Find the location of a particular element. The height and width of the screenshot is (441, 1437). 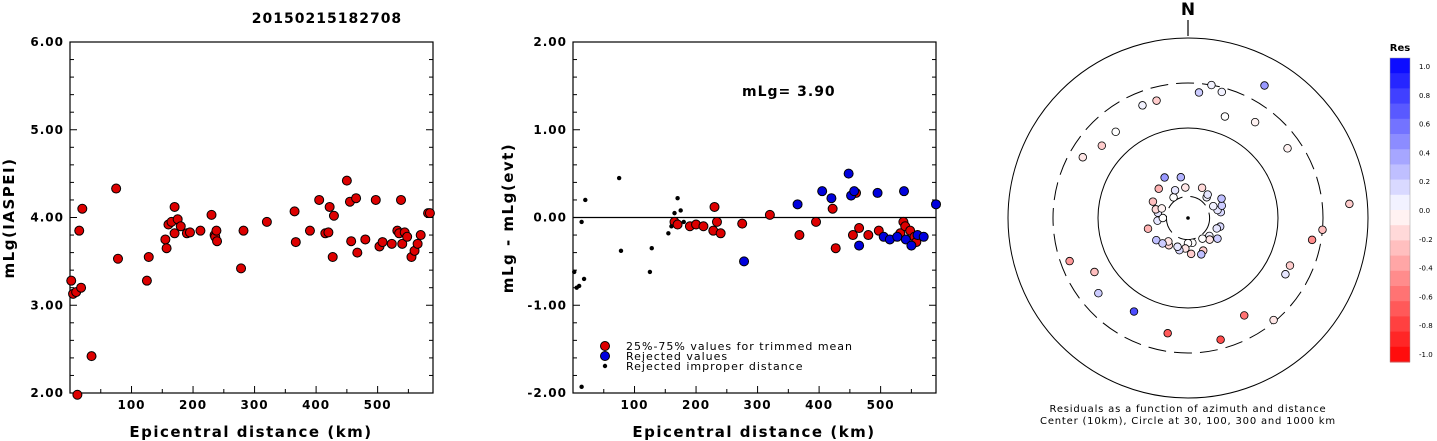

legend-label-improper: Rejected improper distance is located at coordinates (715, 366).